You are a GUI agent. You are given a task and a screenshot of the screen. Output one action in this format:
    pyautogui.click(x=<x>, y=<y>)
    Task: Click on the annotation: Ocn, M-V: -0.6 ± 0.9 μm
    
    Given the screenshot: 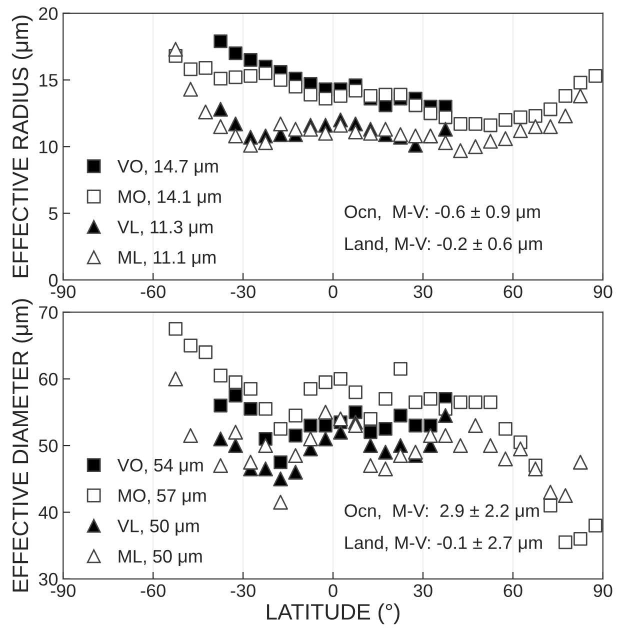 What is the action you would take?
    pyautogui.click(x=442, y=213)
    